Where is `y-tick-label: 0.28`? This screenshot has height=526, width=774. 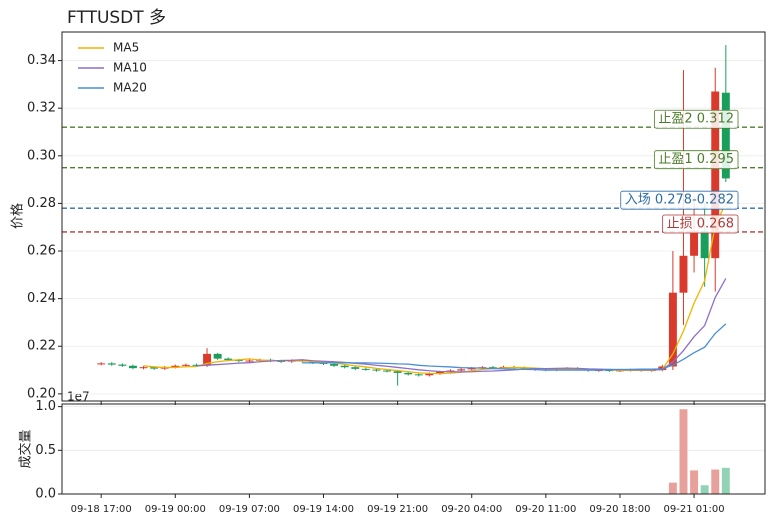 y-tick-label: 0.28 is located at coordinates (41, 203).